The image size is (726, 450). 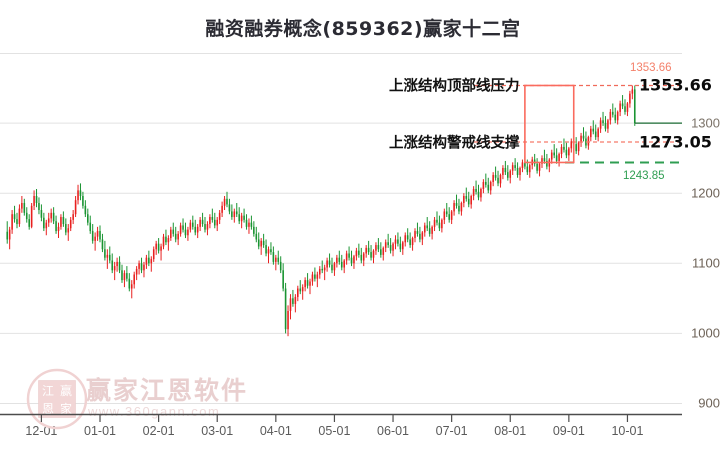 I want to click on resistance-price-tag: 1353.66, so click(x=675, y=85).